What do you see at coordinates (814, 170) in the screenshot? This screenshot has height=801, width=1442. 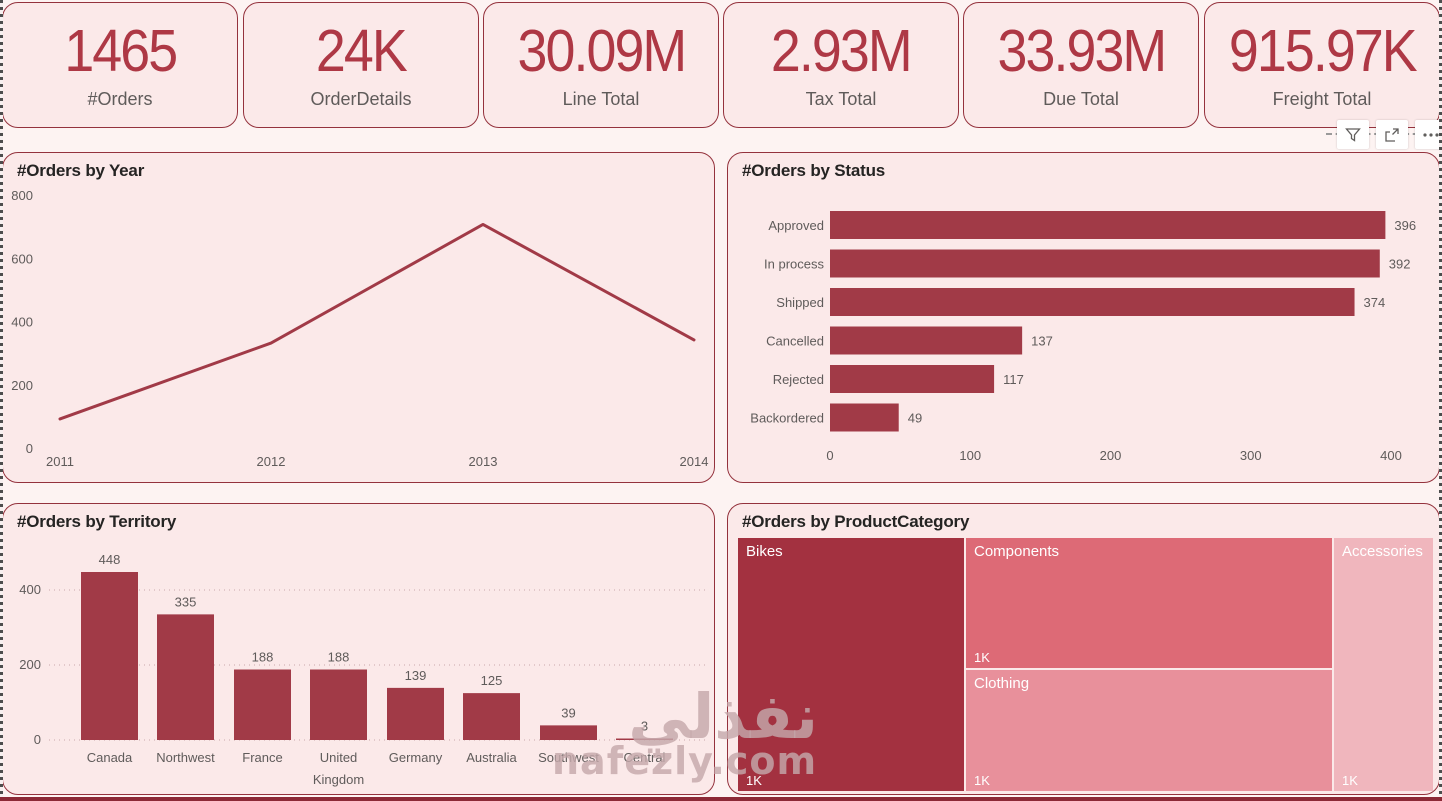 I see `chart-title-orders-by-status: #Orders by Status` at bounding box center [814, 170].